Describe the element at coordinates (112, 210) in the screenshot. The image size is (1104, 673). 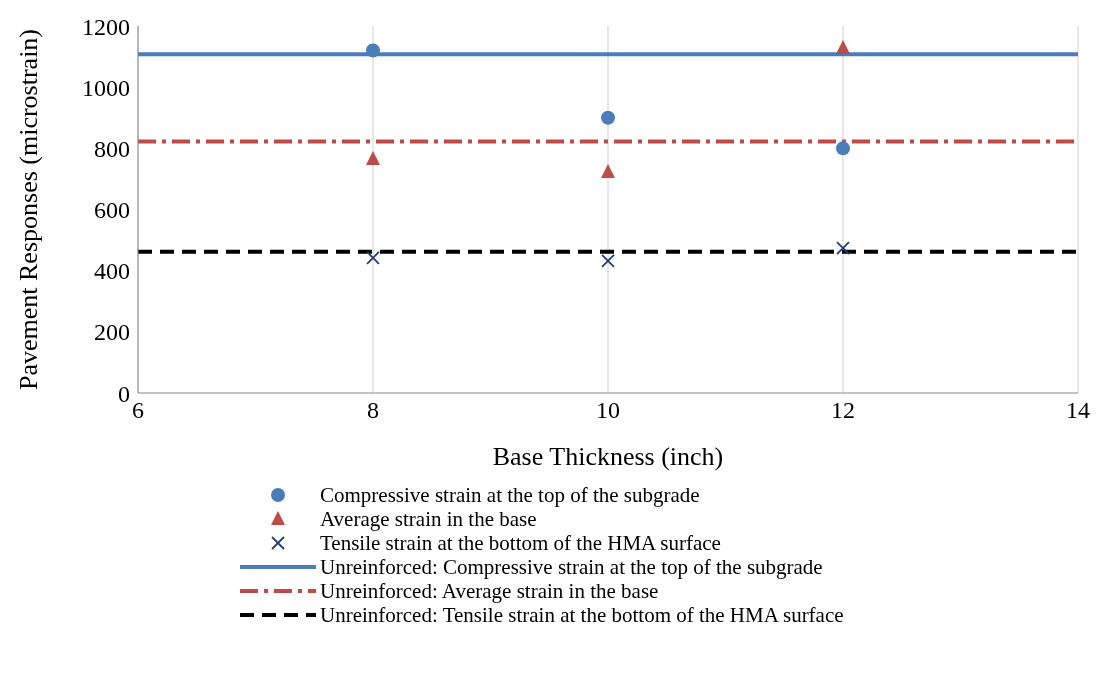
I see `y-tick-label: 600` at that location.